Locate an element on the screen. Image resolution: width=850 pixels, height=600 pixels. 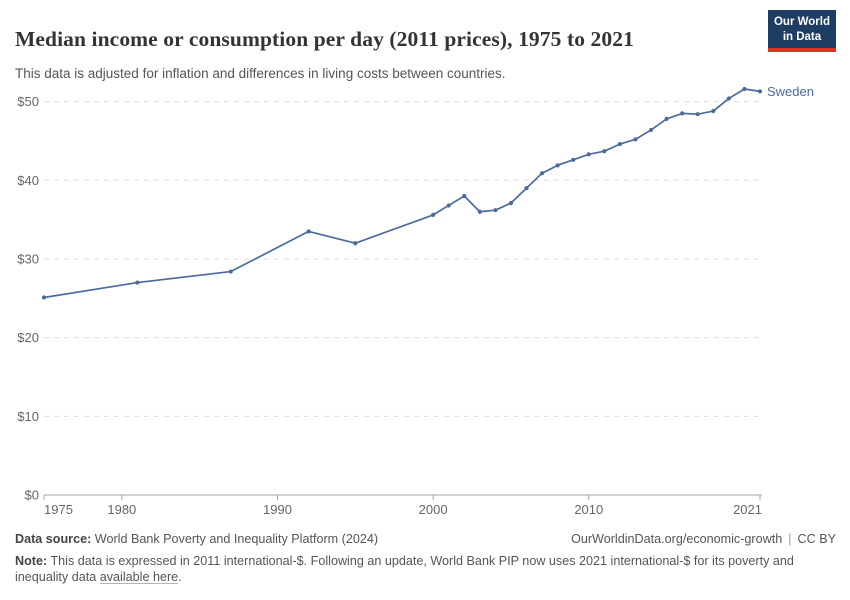
series-end-label: Sweden is located at coordinates (790, 91).